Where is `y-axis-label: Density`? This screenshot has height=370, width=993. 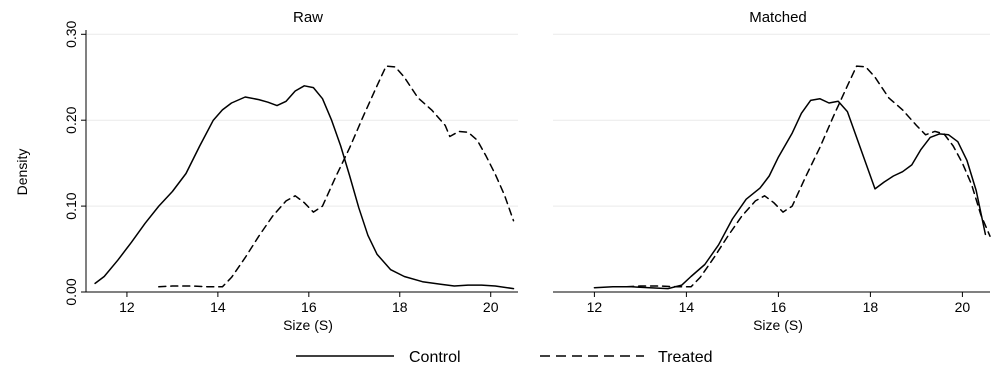
y-axis-label: Density is located at coordinates (22, 172).